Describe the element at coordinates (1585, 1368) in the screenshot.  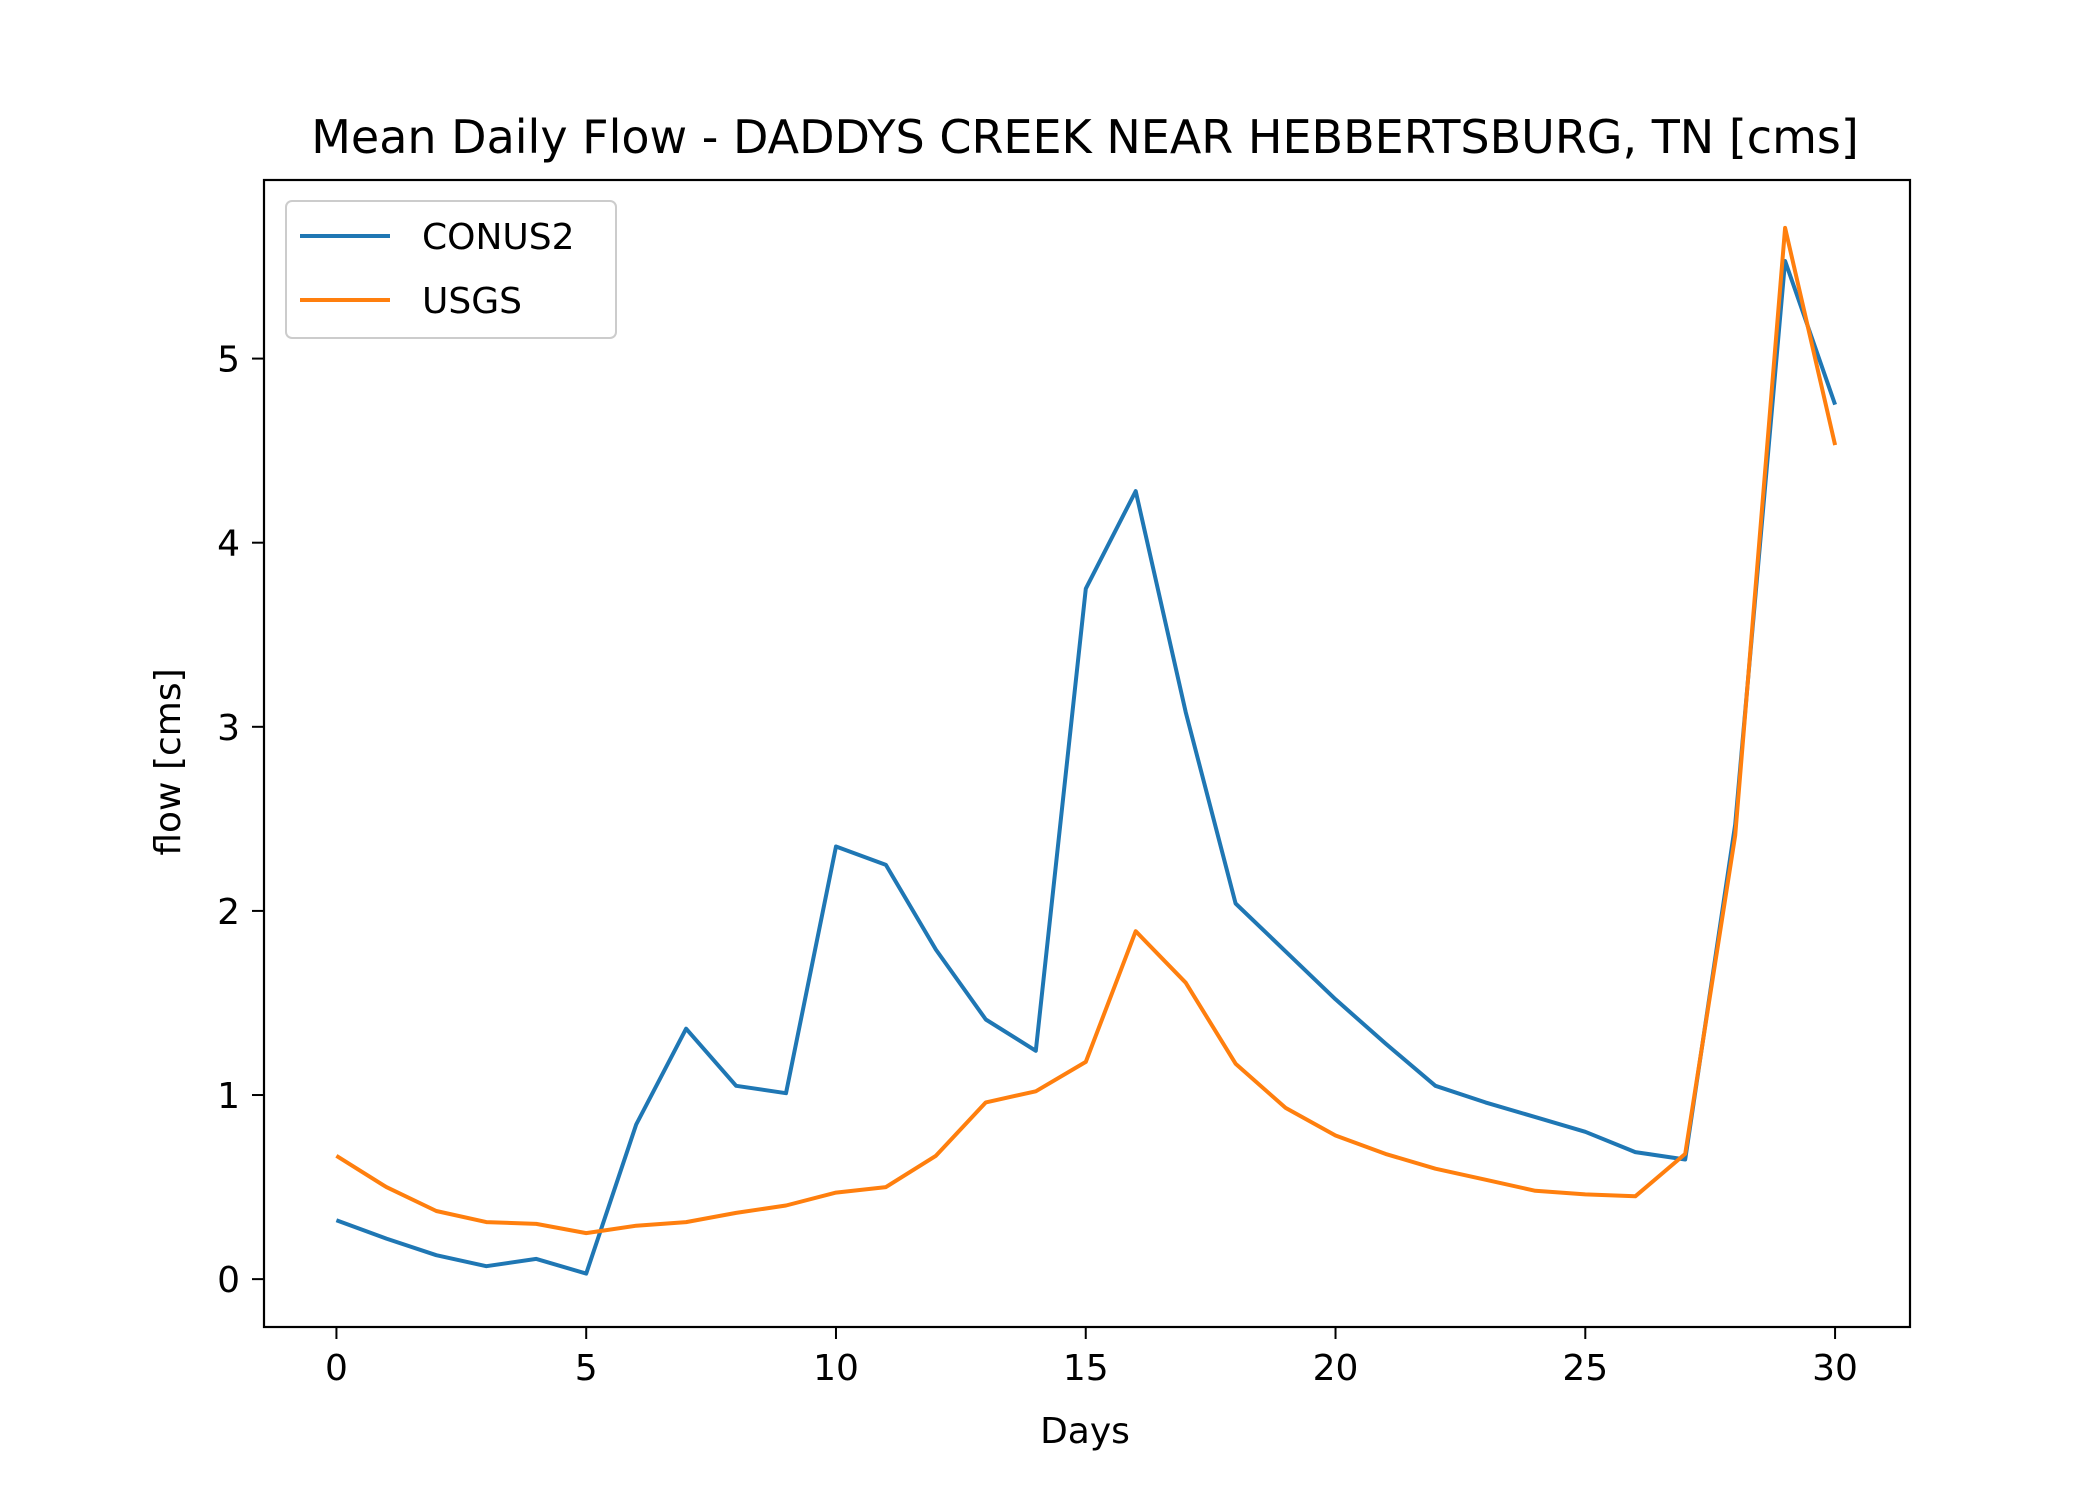
I see `x-tick-label: 25` at that location.